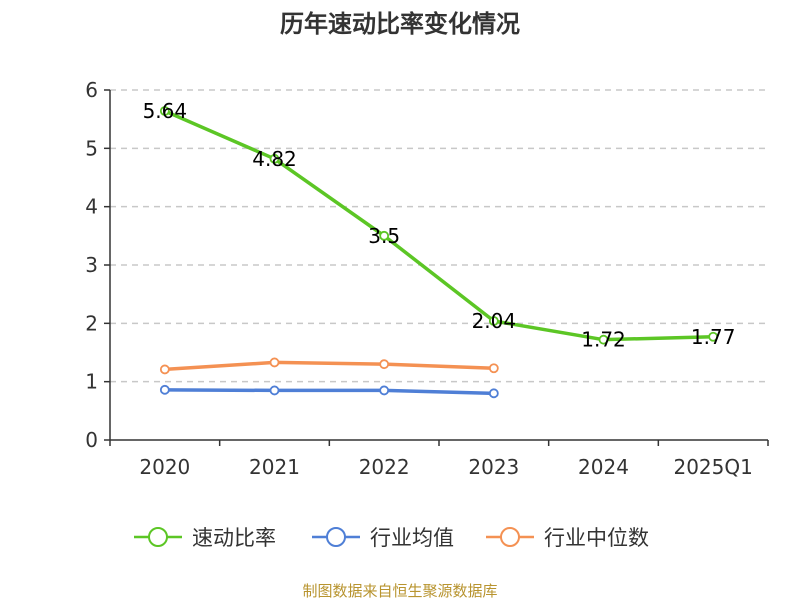 This screenshot has height=600, width=800. I want to click on data-label: 4.82, so click(274, 159).